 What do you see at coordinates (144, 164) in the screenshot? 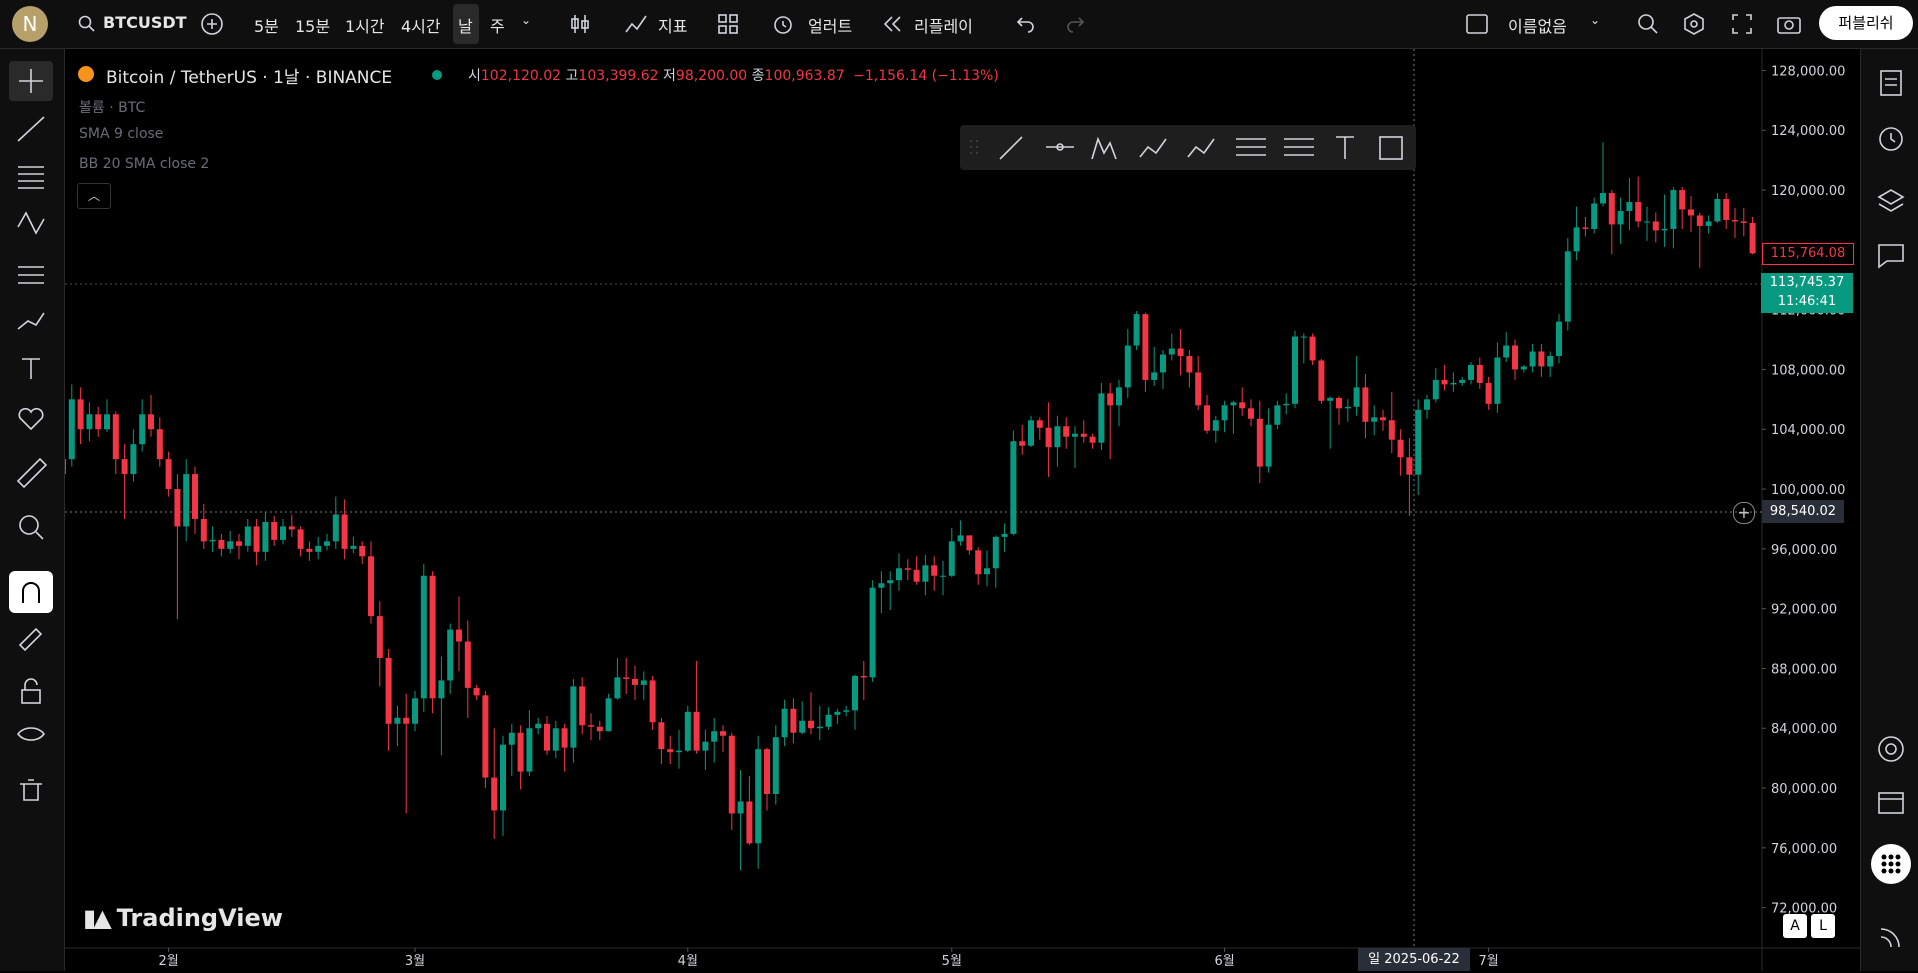
I see `indicator-legend: BB 20 SMA close 2` at bounding box center [144, 164].